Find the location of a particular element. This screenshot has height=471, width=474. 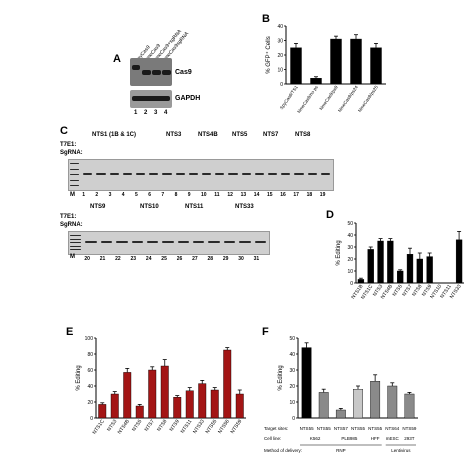

lane-number: 7 is located at coordinates (163, 195).